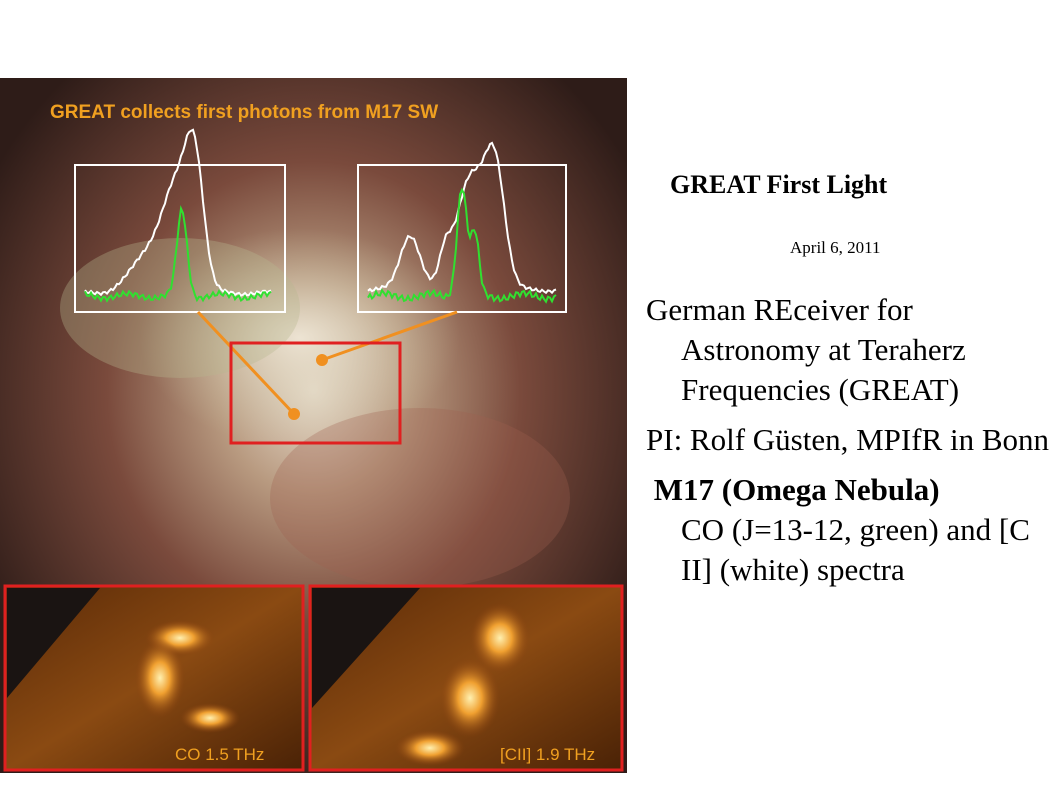 The width and height of the screenshot is (1058, 793). Describe the element at coordinates (315, 393) in the screenshot. I see `region-box` at that location.